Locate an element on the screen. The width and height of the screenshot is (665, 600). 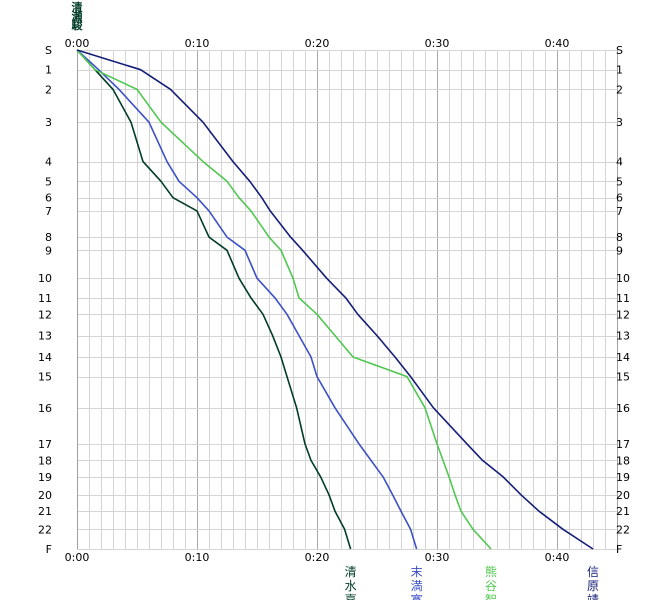
runner-label-4: 靖 is located at coordinates (593, 596).